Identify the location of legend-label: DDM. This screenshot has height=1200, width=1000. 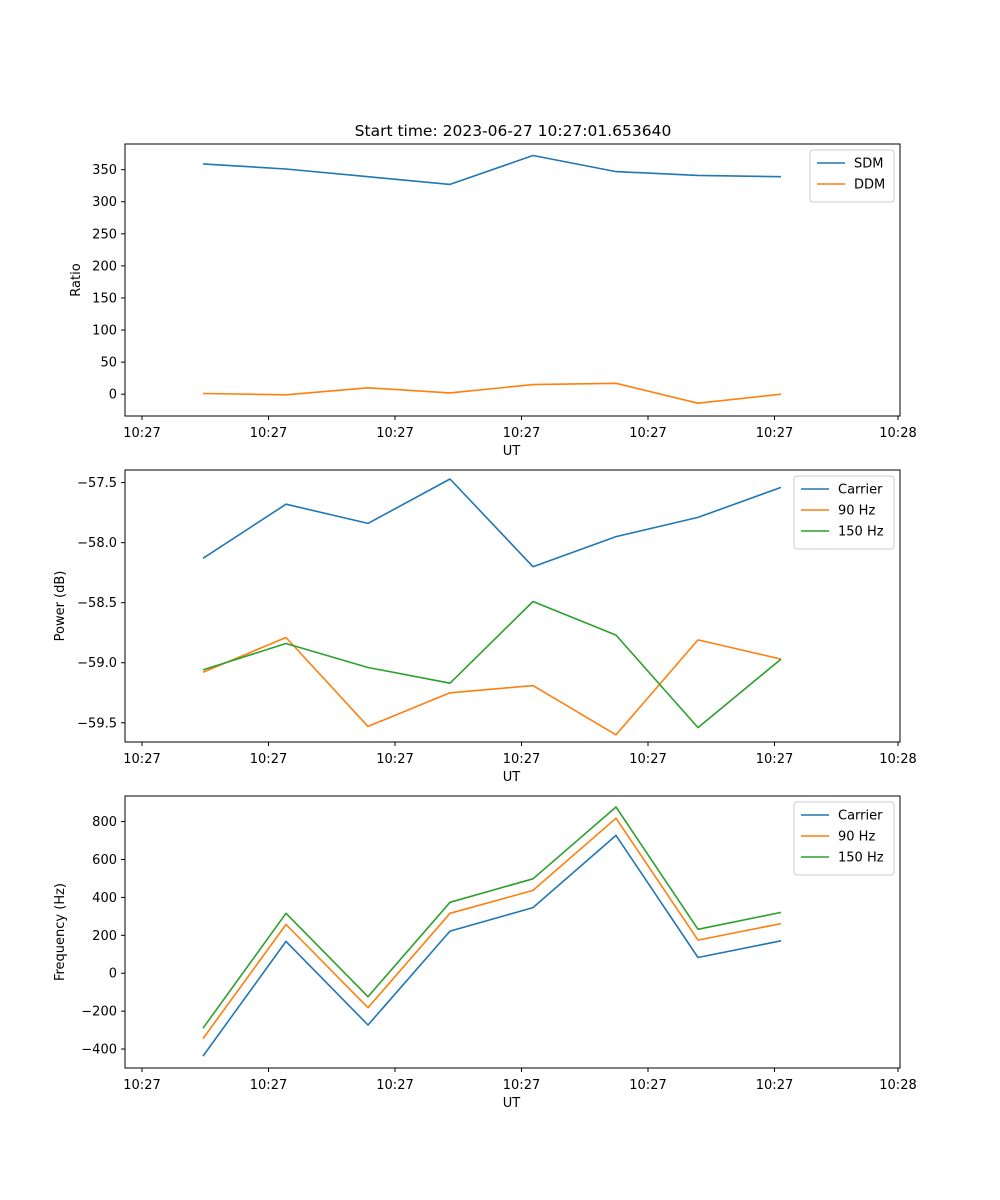
(869, 185).